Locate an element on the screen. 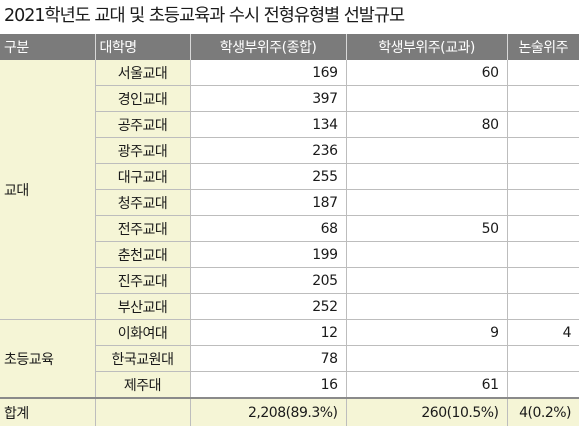 The image size is (579, 426). table-row: 광주교대 236 is located at coordinates (289, 150).